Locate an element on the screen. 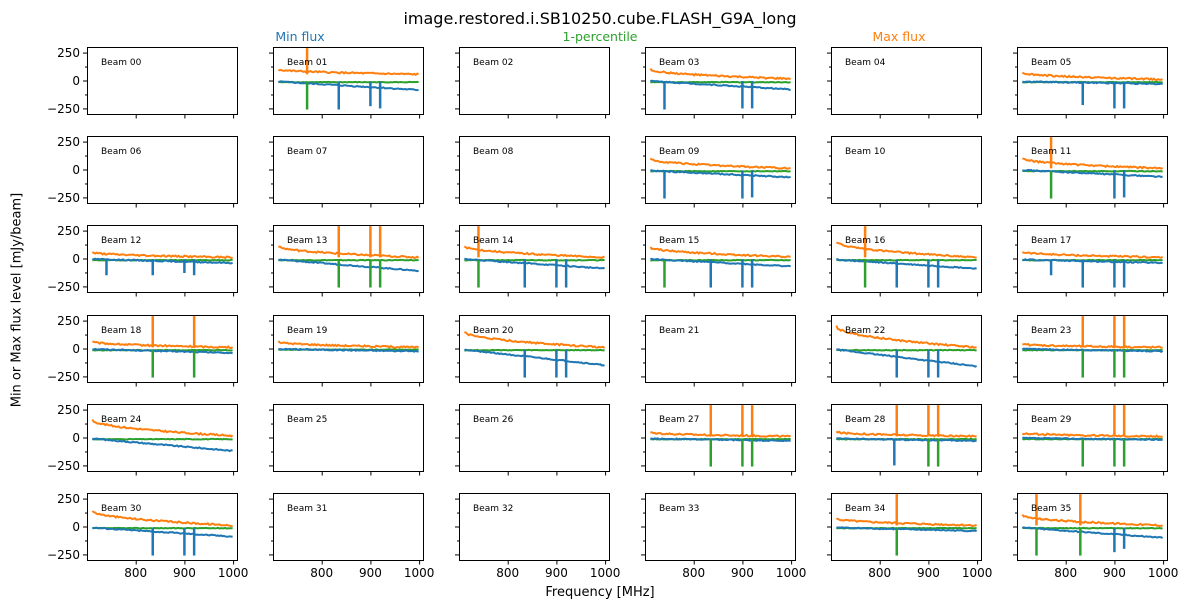  beam-label: Beam 07 is located at coordinates (307, 152).